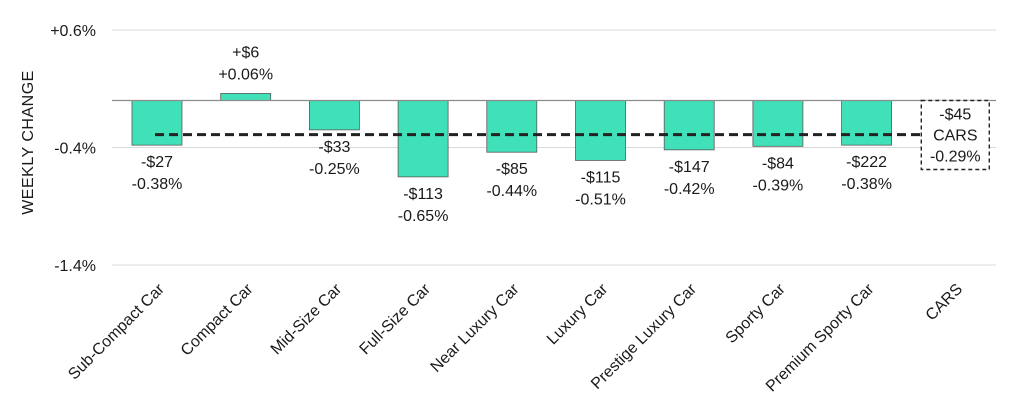 The height and width of the screenshot is (416, 1024). I want to click on x-tick-label: Sporty Car, so click(756, 313).